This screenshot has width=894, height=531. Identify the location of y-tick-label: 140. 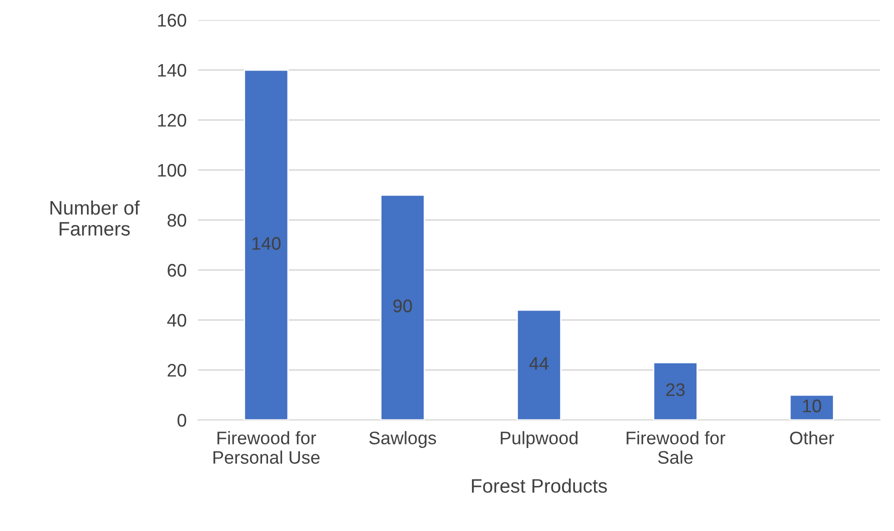
(172, 70).